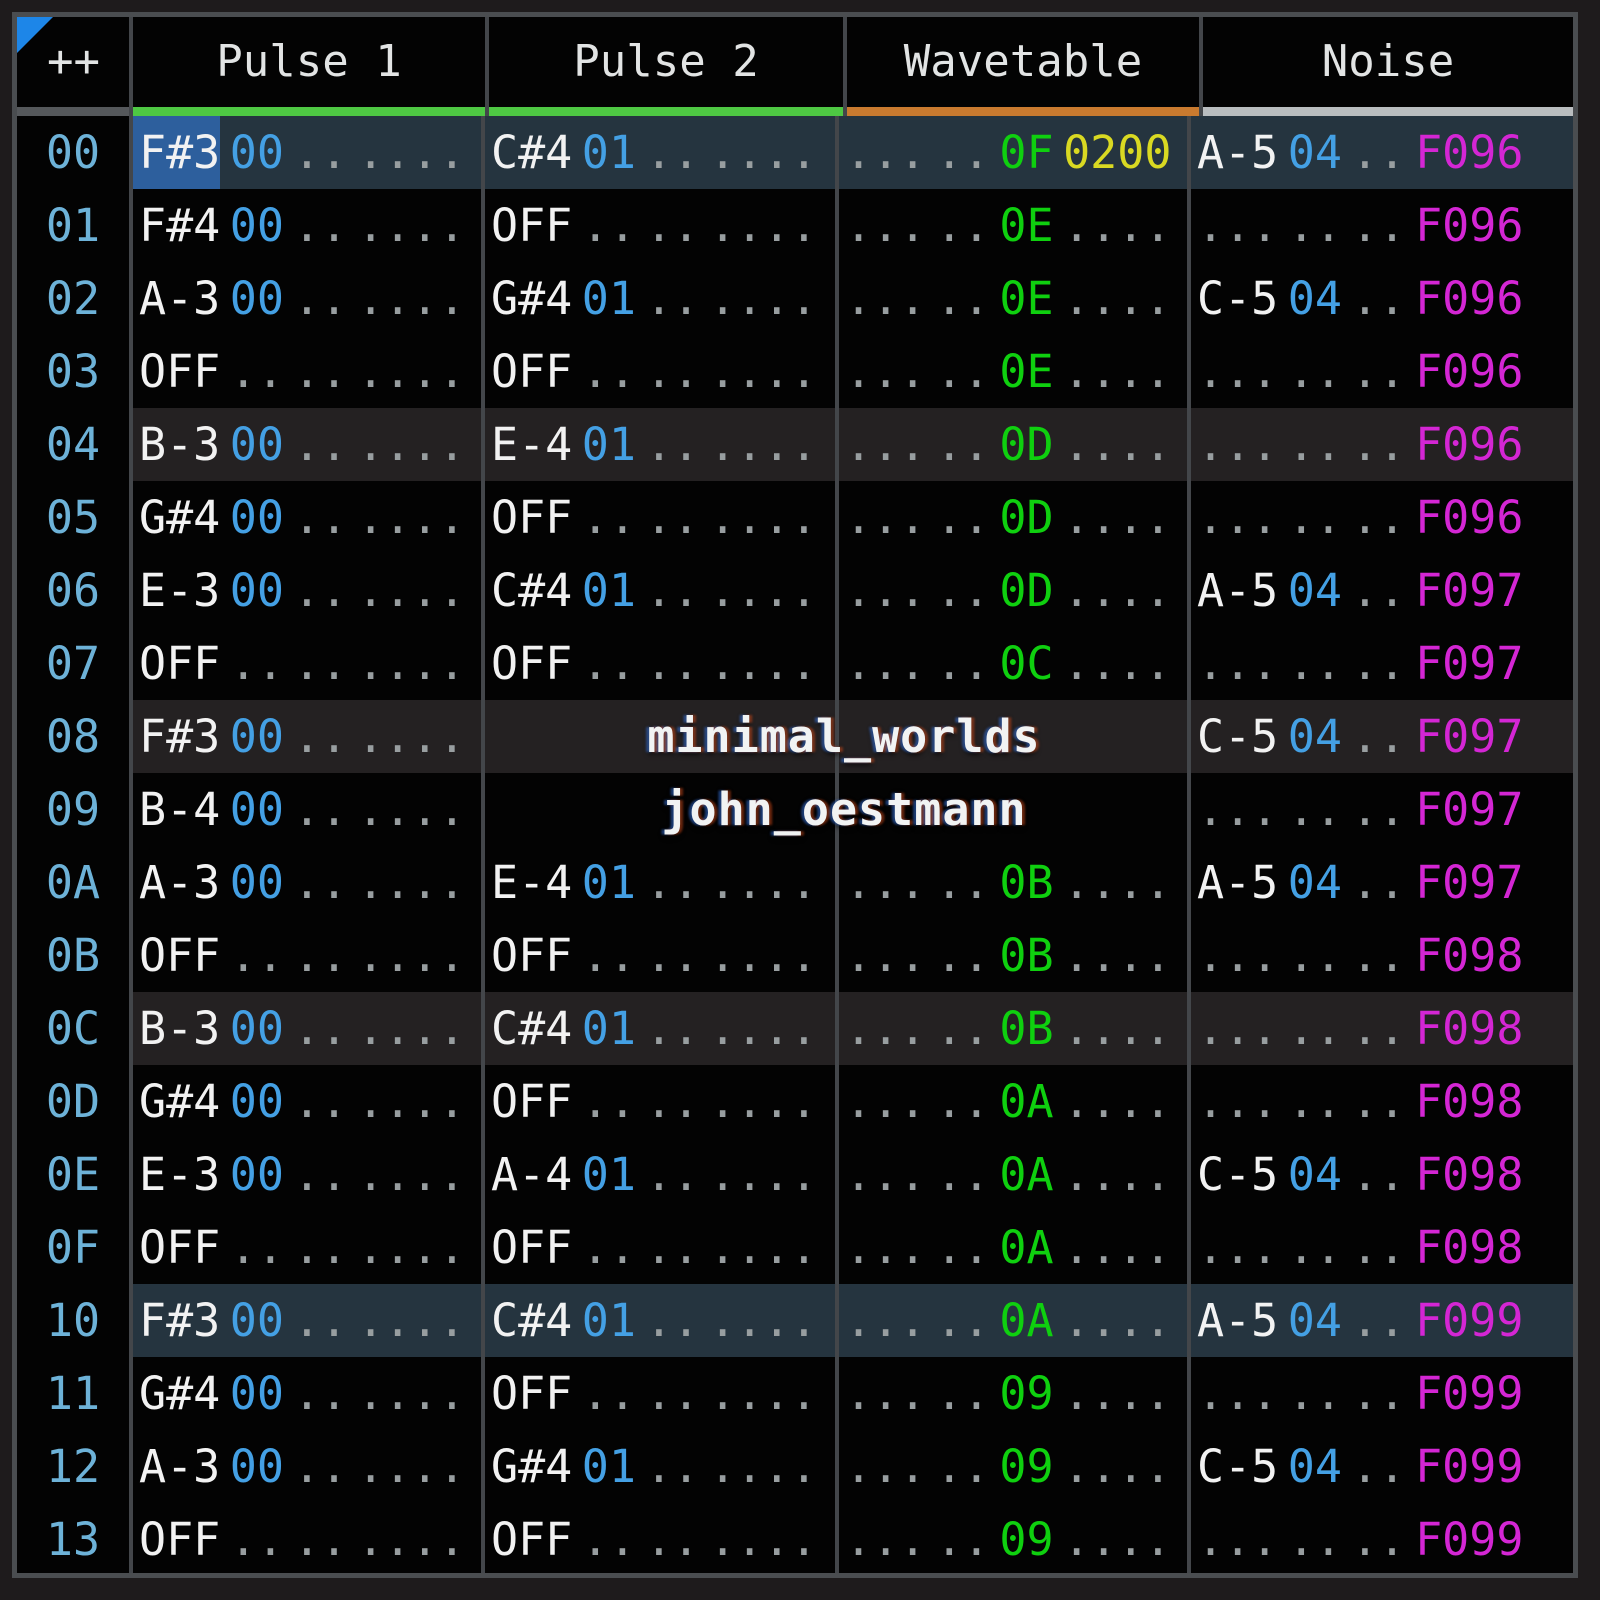  Describe the element at coordinates (73, 444) in the screenshot. I see `row-index: 04` at that location.